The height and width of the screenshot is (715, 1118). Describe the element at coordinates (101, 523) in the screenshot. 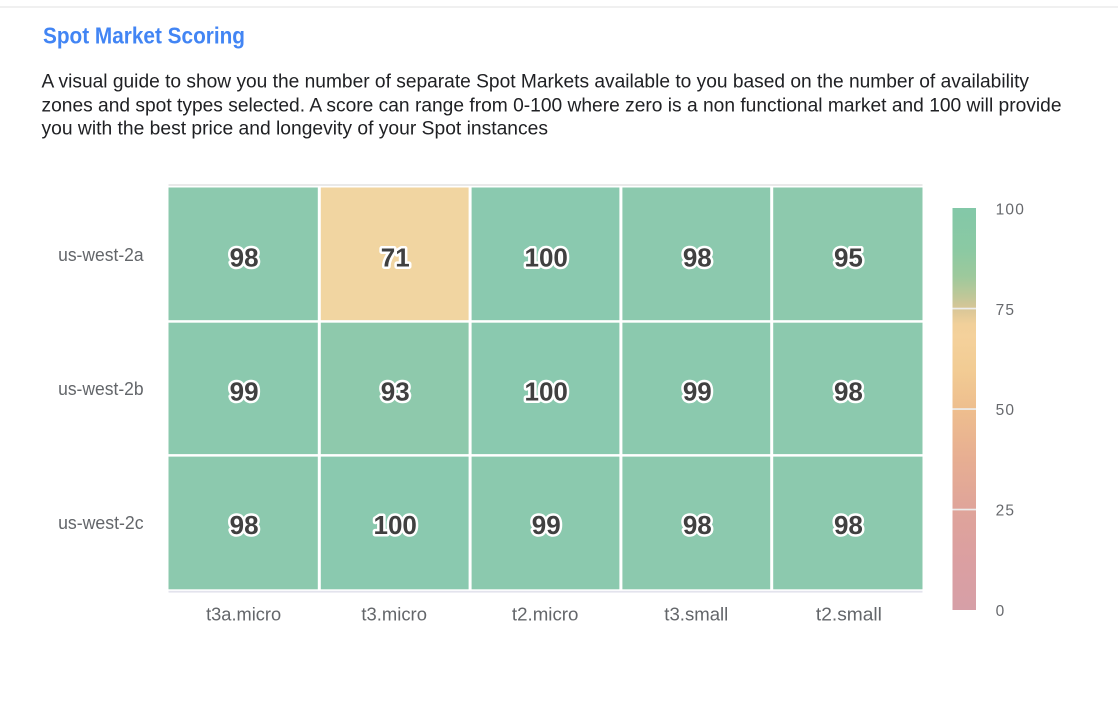

I see `svg-text: us-west-2c` at that location.